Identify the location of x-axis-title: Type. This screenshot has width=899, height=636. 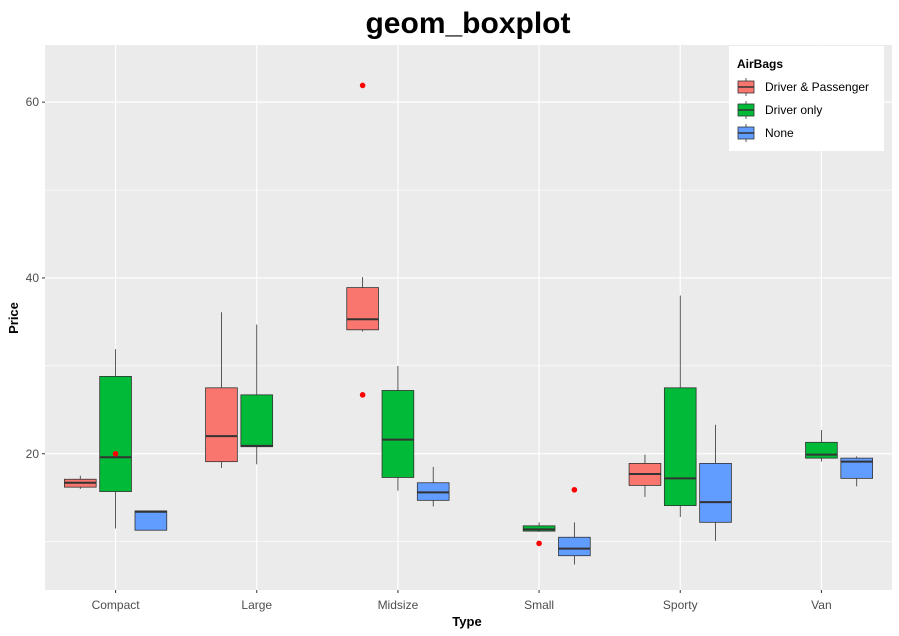
(466, 621).